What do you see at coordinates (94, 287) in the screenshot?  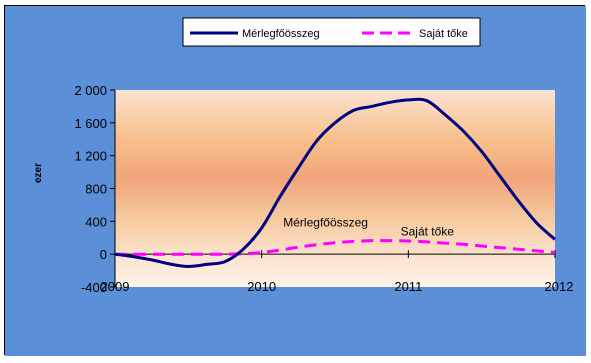 I see `y-tick-label: -400` at bounding box center [94, 287].